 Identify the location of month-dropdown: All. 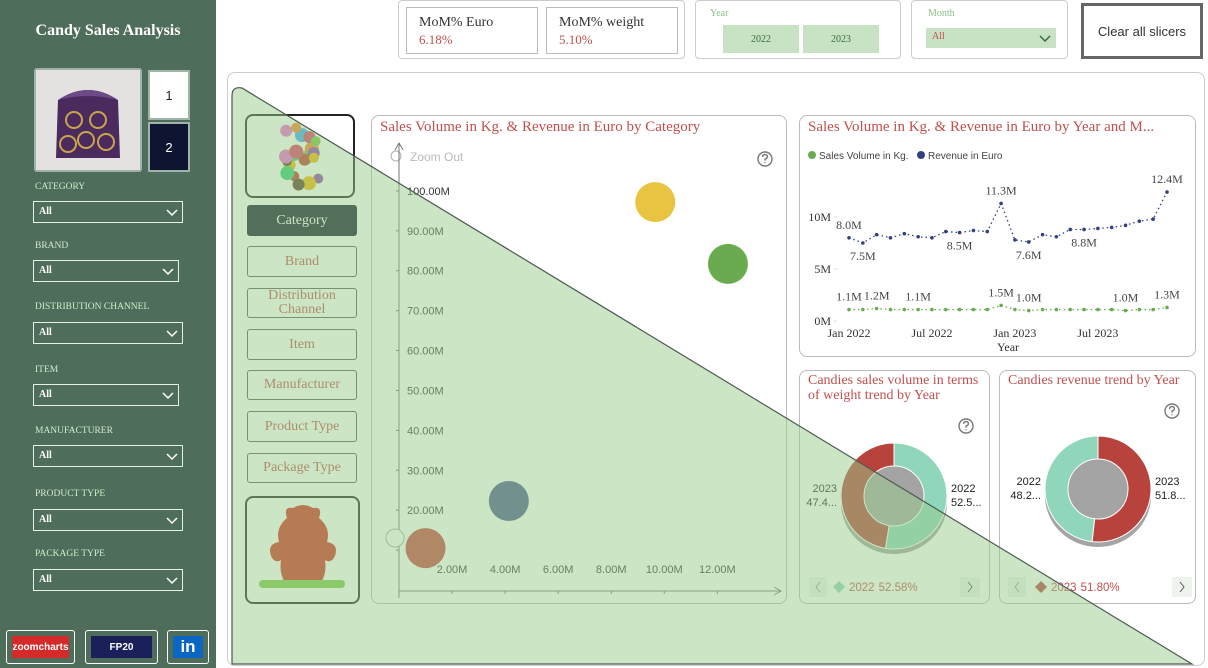
(991, 38).